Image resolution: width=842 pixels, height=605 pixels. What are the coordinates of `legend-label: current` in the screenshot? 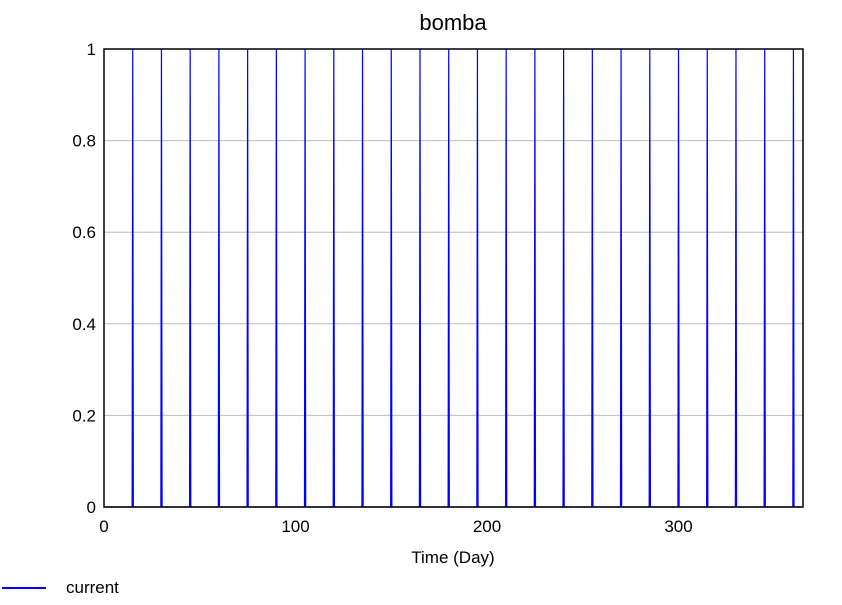 It's located at (92, 587).